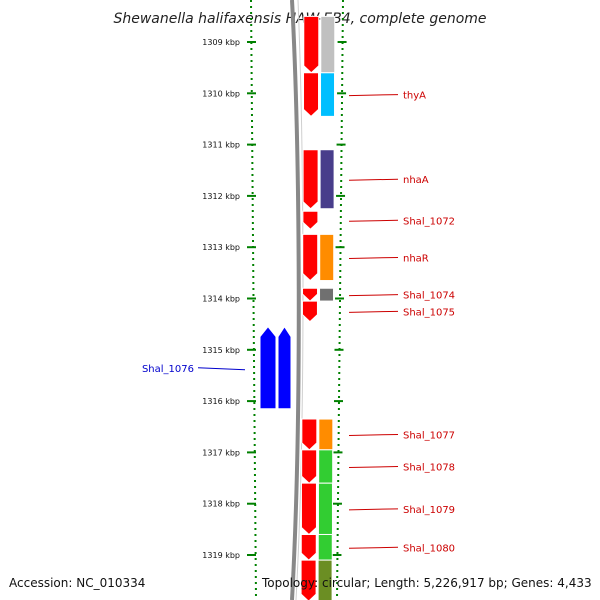  What do you see at coordinates (429, 468) in the screenshot?
I see `gene-label: Shal_1078` at bounding box center [429, 468].